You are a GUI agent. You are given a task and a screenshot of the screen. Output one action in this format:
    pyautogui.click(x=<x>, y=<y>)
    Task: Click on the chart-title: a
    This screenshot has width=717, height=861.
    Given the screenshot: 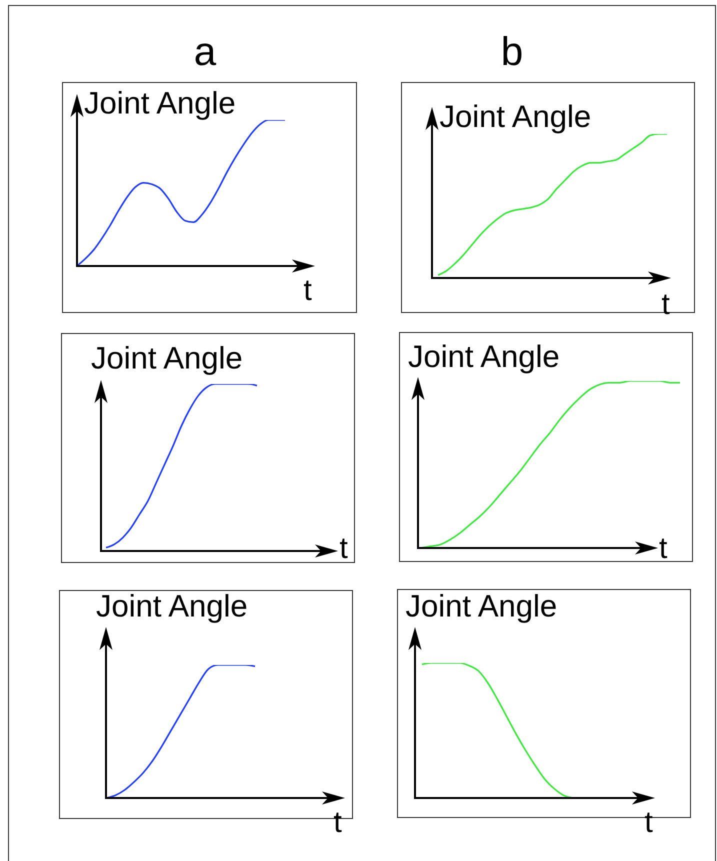 What is the action you would take?
    pyautogui.click(x=205, y=52)
    